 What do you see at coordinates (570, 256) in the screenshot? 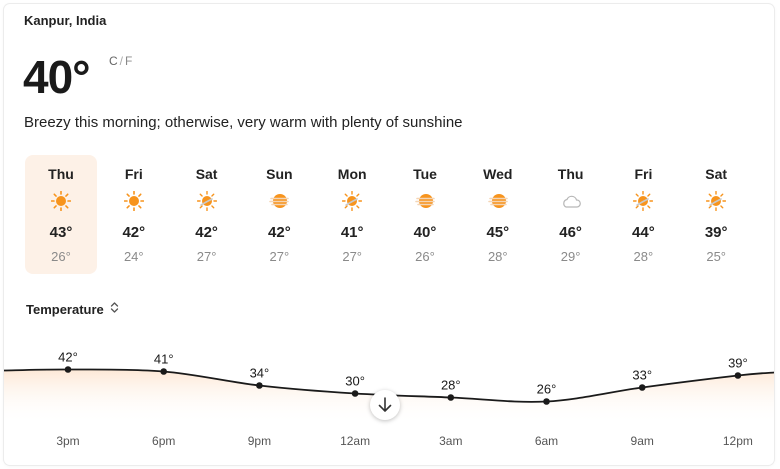
I see `day-low-temp: 29°` at bounding box center [570, 256].